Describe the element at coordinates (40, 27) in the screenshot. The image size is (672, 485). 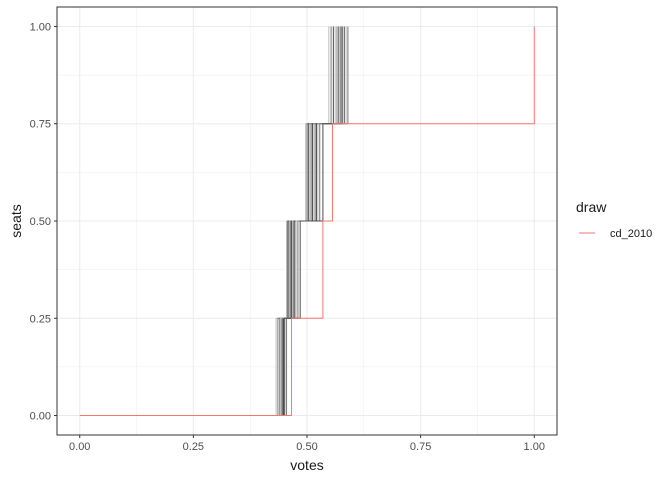
I see `y-tick-label: 1.00` at that location.